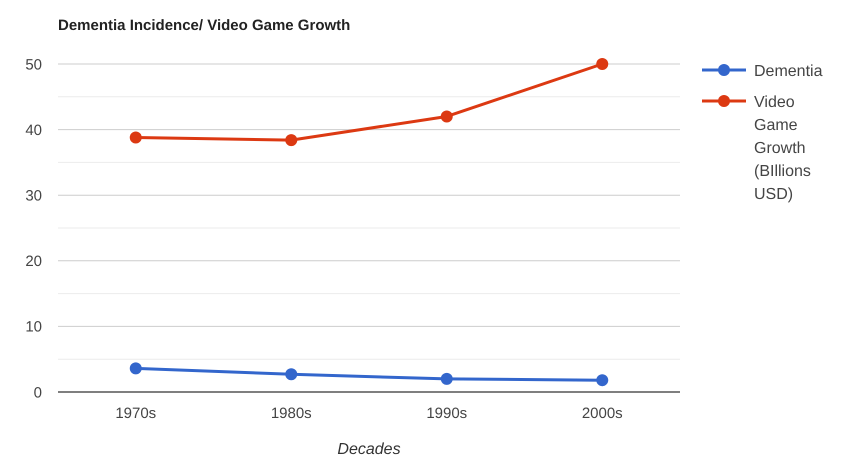 The height and width of the screenshot is (464, 848). Describe the element at coordinates (788, 71) in the screenshot. I see `legend-label: Dementia` at that location.